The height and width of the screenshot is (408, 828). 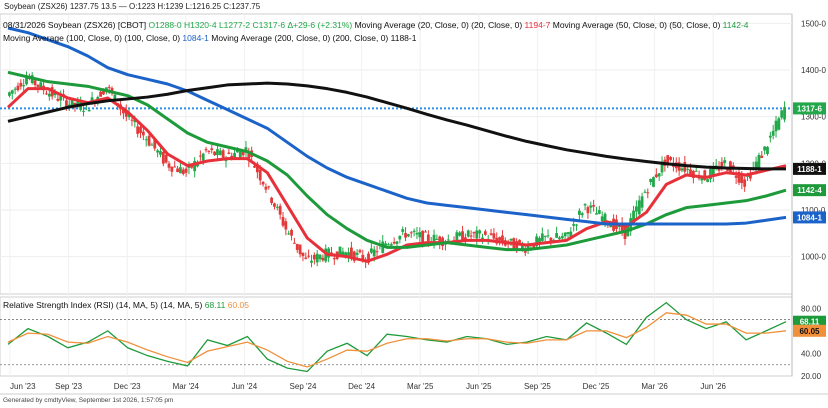 I want to click on legend-line1-item: 1142-4, so click(x=734, y=25).